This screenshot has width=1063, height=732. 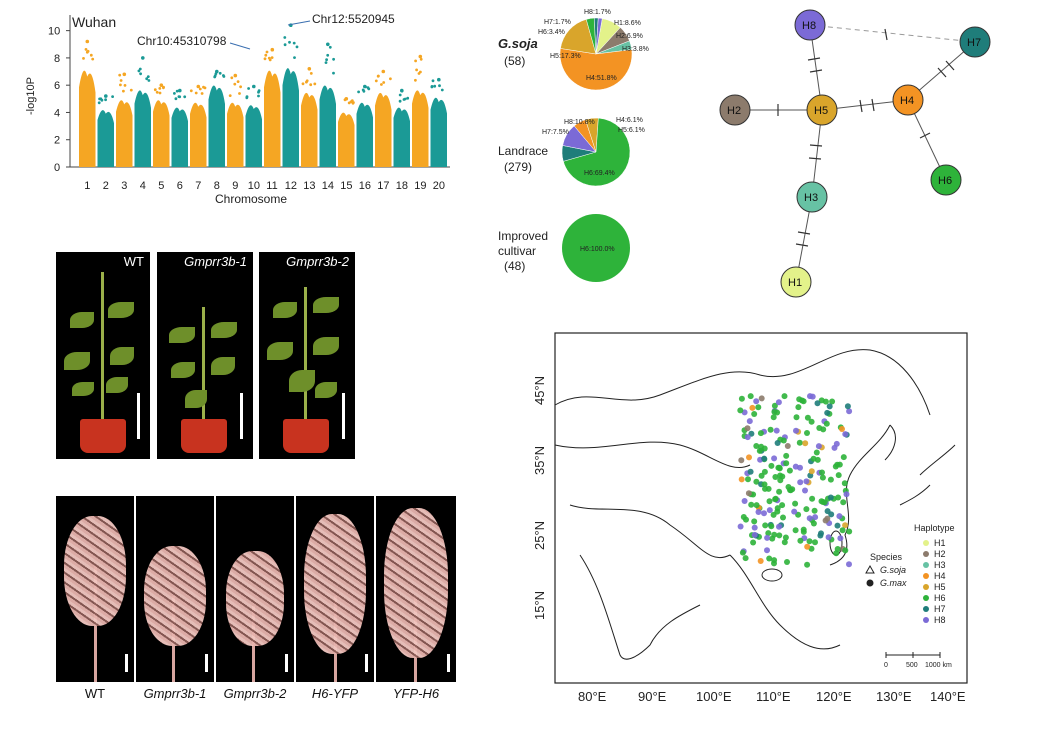 I want to click on node-h1, so click(x=796, y=282).